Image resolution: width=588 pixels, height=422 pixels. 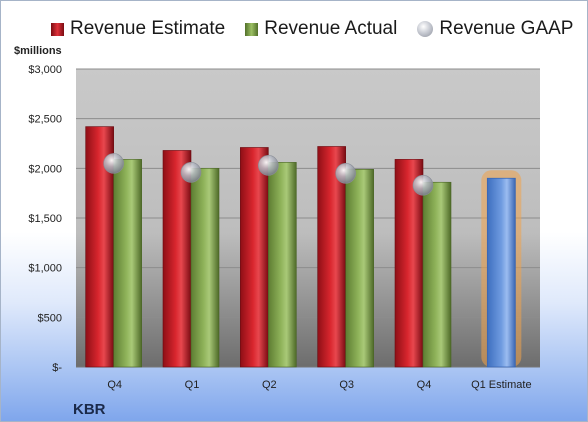 What do you see at coordinates (148, 28) in the screenshot?
I see `legend-estimate-label: Revenue Estimate` at bounding box center [148, 28].